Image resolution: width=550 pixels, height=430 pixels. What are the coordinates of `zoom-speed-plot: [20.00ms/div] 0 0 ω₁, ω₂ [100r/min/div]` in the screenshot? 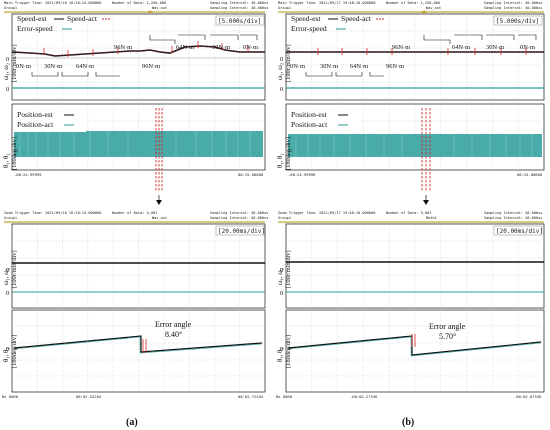 It's located at (411, 266).